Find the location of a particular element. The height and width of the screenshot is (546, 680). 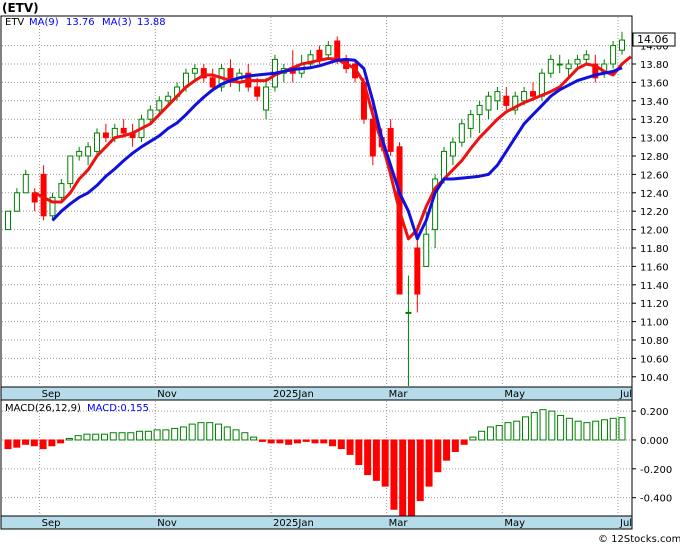

macd-legend-value: MACD:0.155 is located at coordinates (118, 408).